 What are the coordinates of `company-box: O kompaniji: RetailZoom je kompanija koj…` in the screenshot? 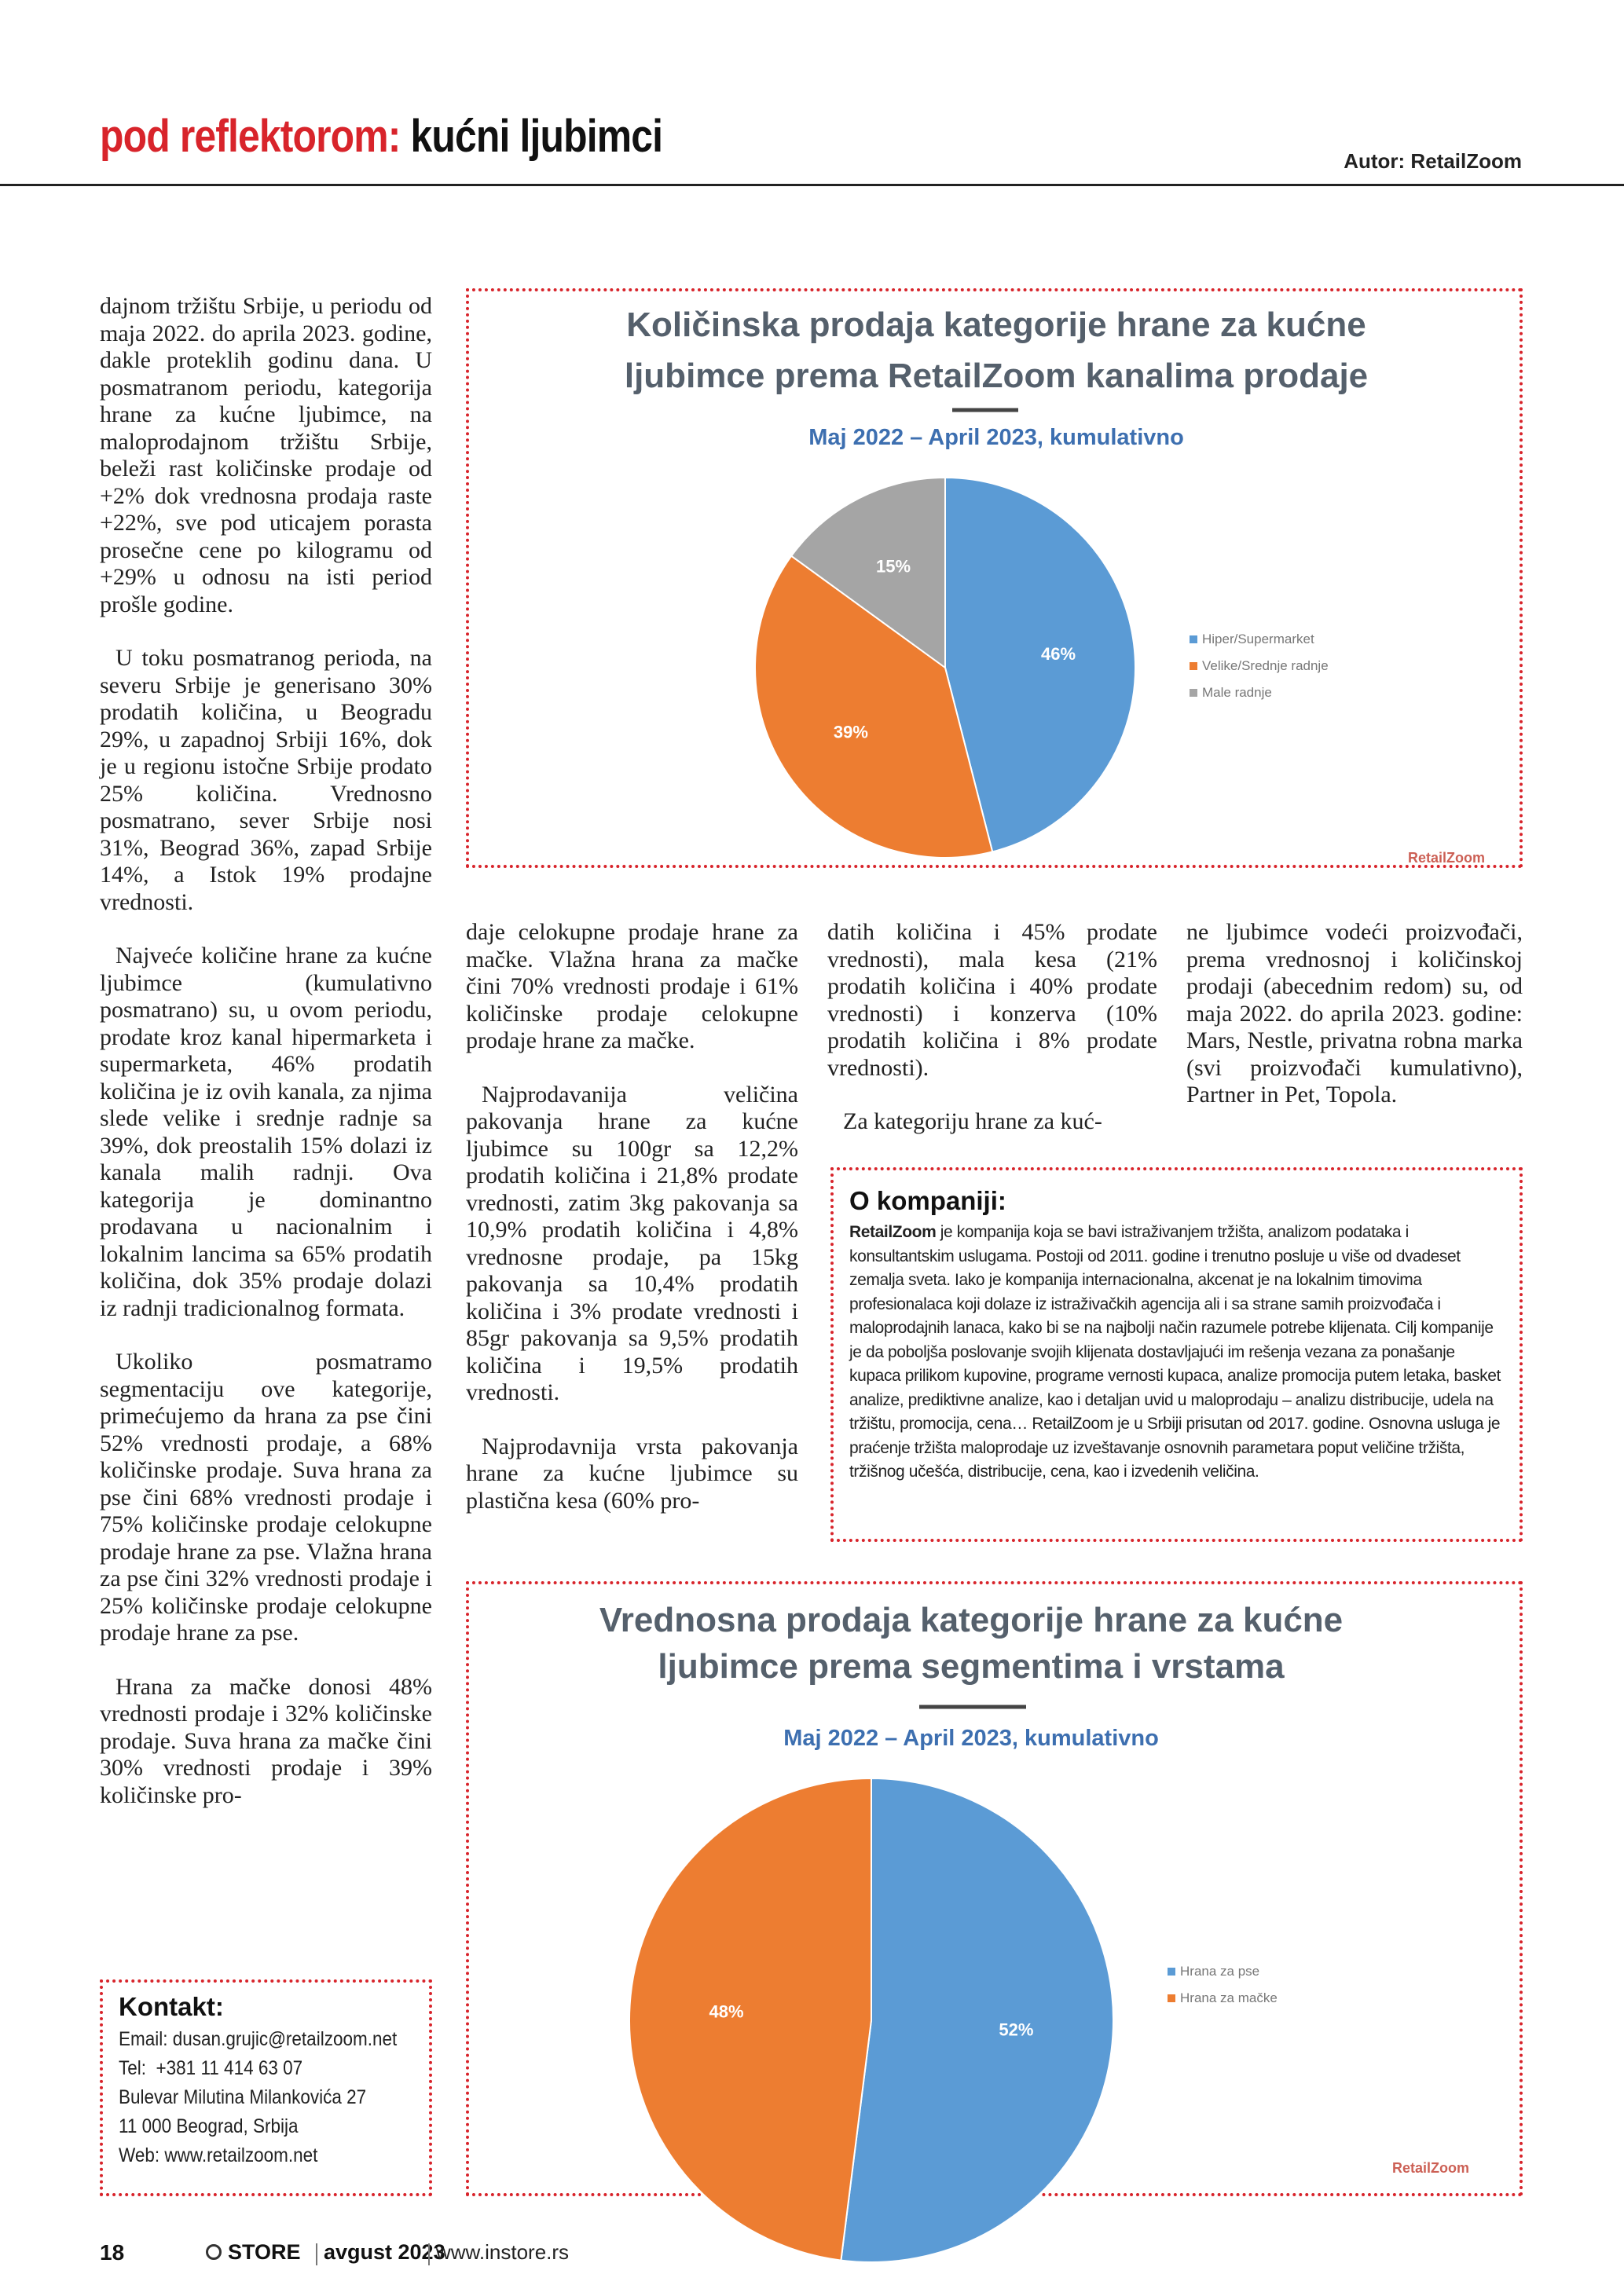 It's located at (1177, 1354).